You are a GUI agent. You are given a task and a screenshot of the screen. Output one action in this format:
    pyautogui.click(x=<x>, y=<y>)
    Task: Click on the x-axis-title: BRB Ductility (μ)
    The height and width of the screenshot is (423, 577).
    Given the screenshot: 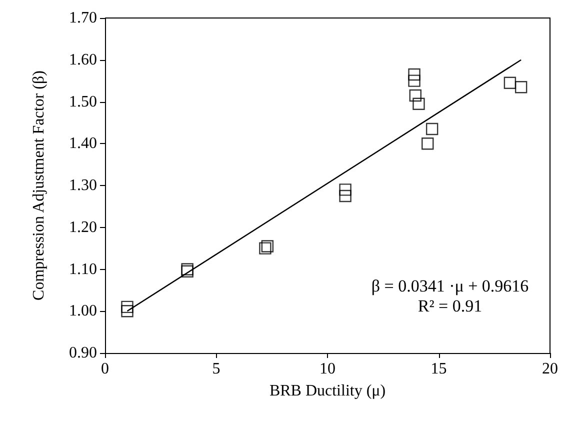 What is the action you would take?
    pyautogui.click(x=327, y=391)
    